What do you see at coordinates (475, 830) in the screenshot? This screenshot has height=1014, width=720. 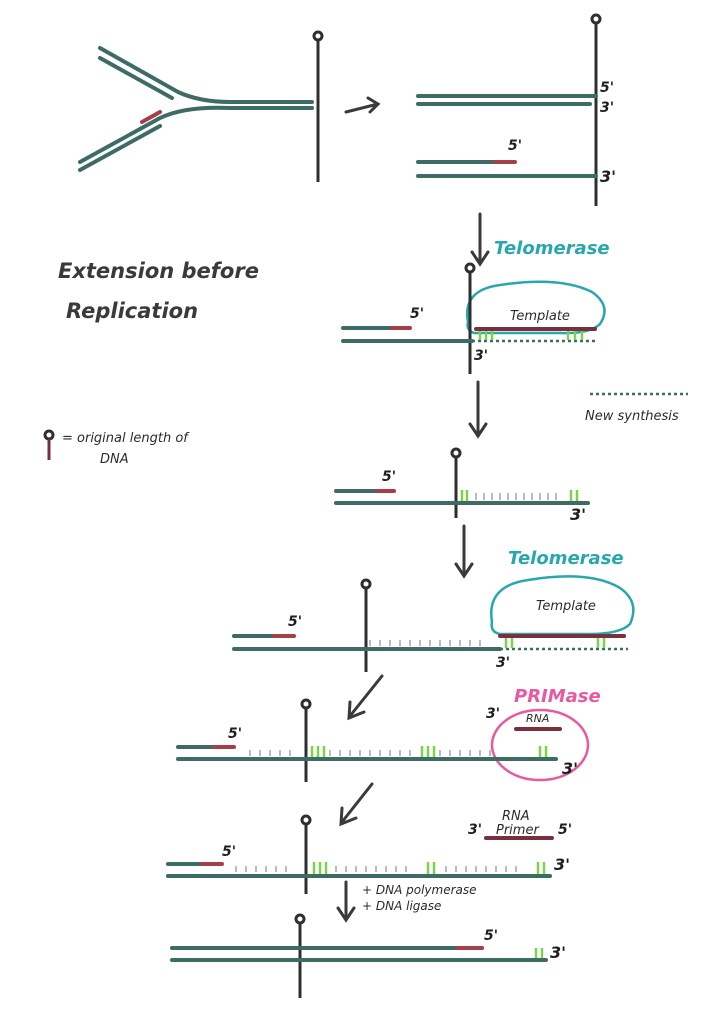 I see `s5-3prime-top: 3'` at bounding box center [475, 830].